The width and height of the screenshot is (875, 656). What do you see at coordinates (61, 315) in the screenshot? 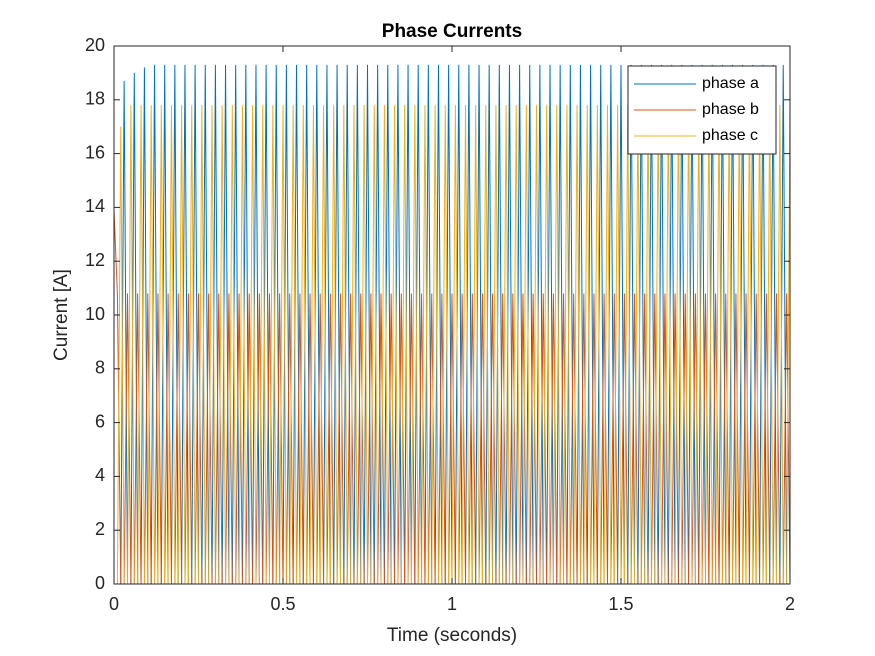
I see `y-axis-label: Current [A]` at bounding box center [61, 315].